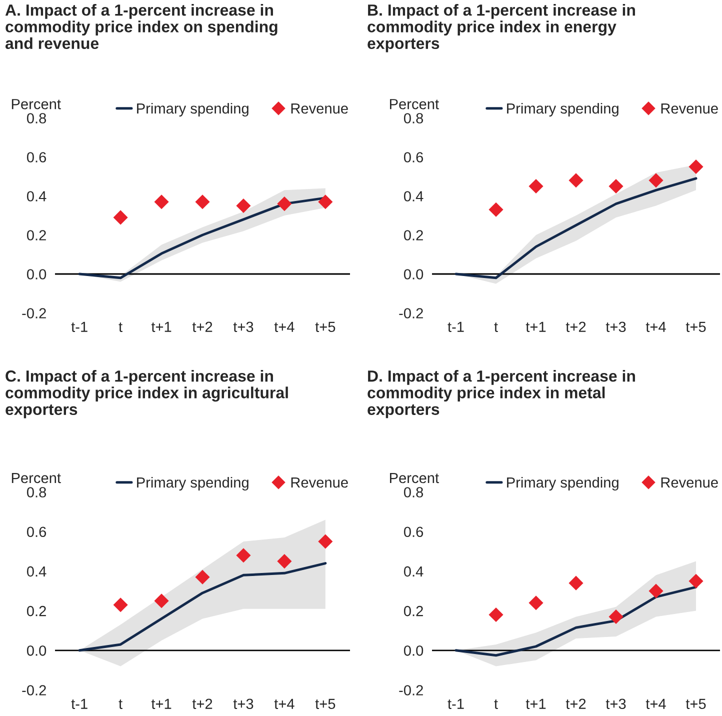 The image size is (722, 716). Describe the element at coordinates (147, 394) in the screenshot. I see `chart-title: C. Impact of a 1-percent increase in commodity price index in agricultural exporters` at that location.